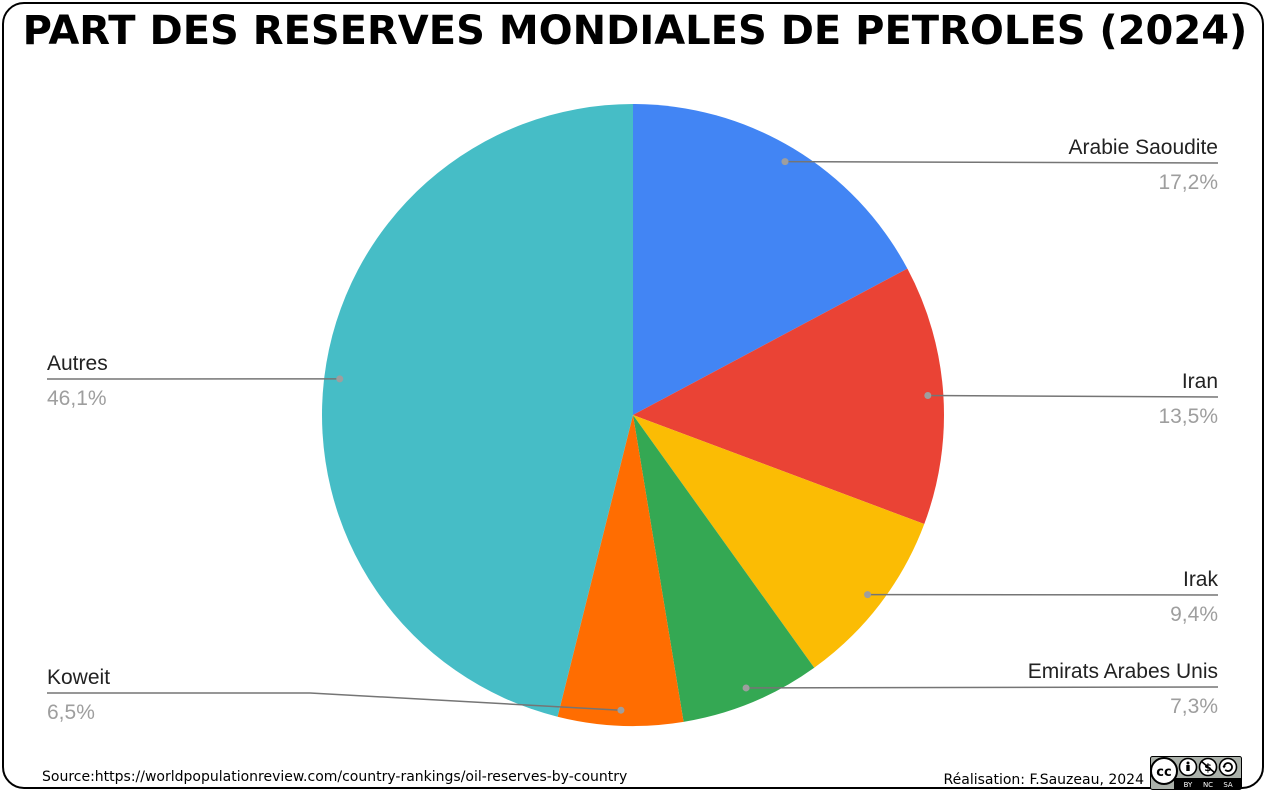 The height and width of the screenshot is (795, 1270). What do you see at coordinates (788, 396) in the screenshot?
I see `pie-slice-iran` at bounding box center [788, 396].